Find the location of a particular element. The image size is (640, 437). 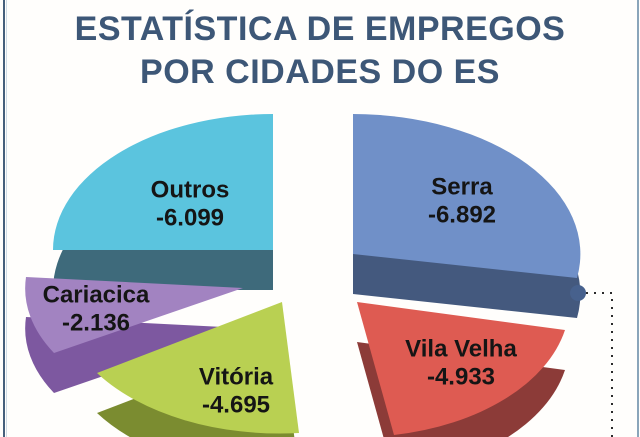

slice-value: -6.099 is located at coordinates (190, 218).